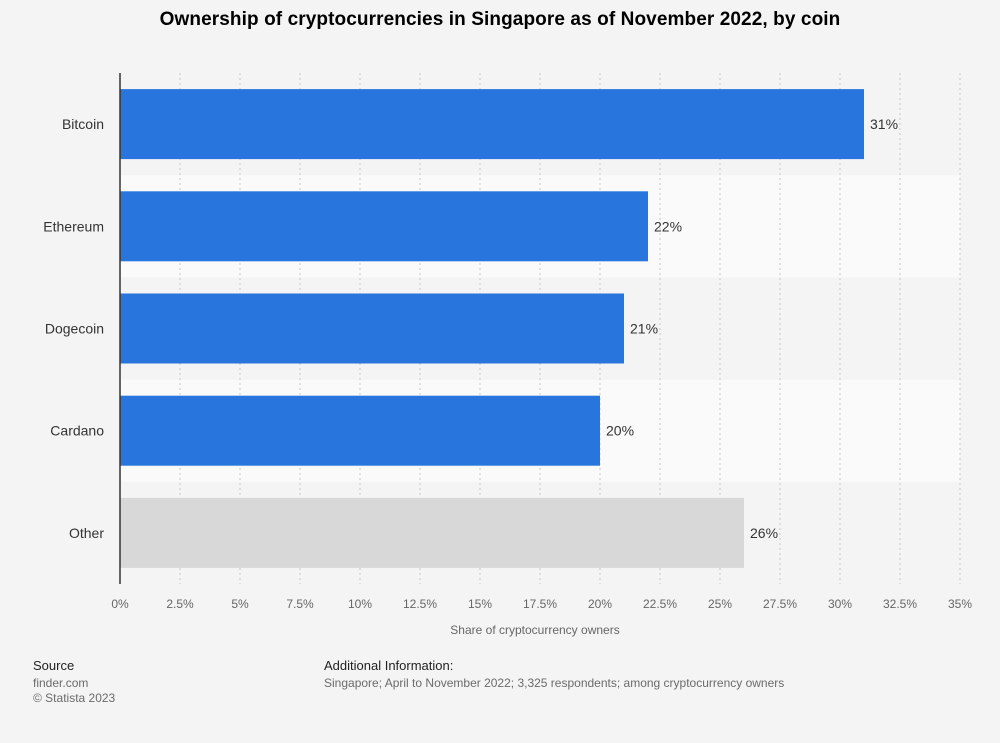 This screenshot has height=743, width=1000. I want to click on bar-bitcoin, so click(492, 124).